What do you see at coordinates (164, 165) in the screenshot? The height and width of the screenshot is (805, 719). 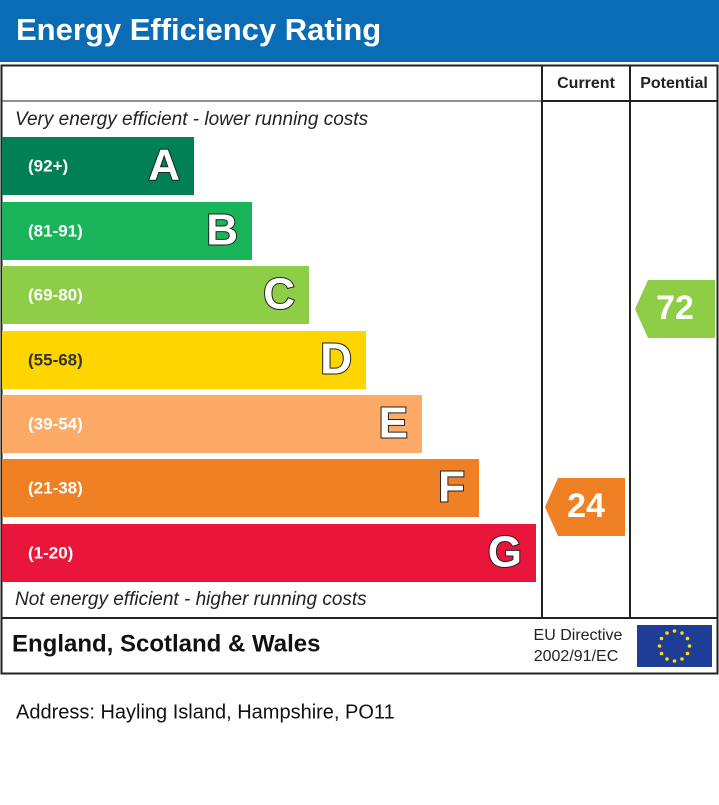 I see `band-letter: A` at bounding box center [164, 165].